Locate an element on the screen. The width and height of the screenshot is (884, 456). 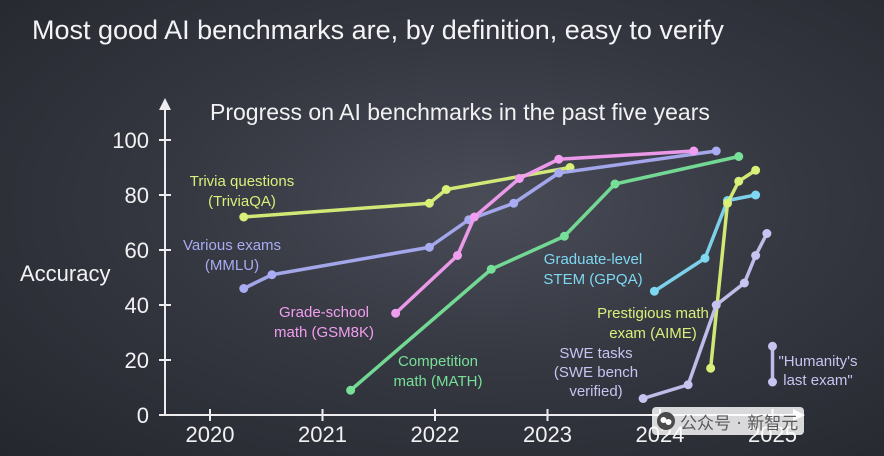
x-tick-label: 2020 is located at coordinates (210, 434).